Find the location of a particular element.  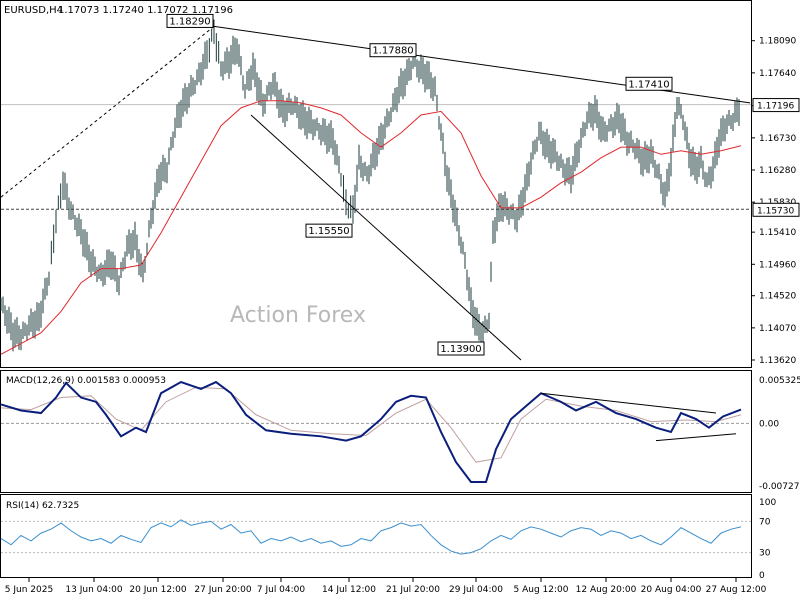

price-label: 1.17410 is located at coordinates (648, 84).